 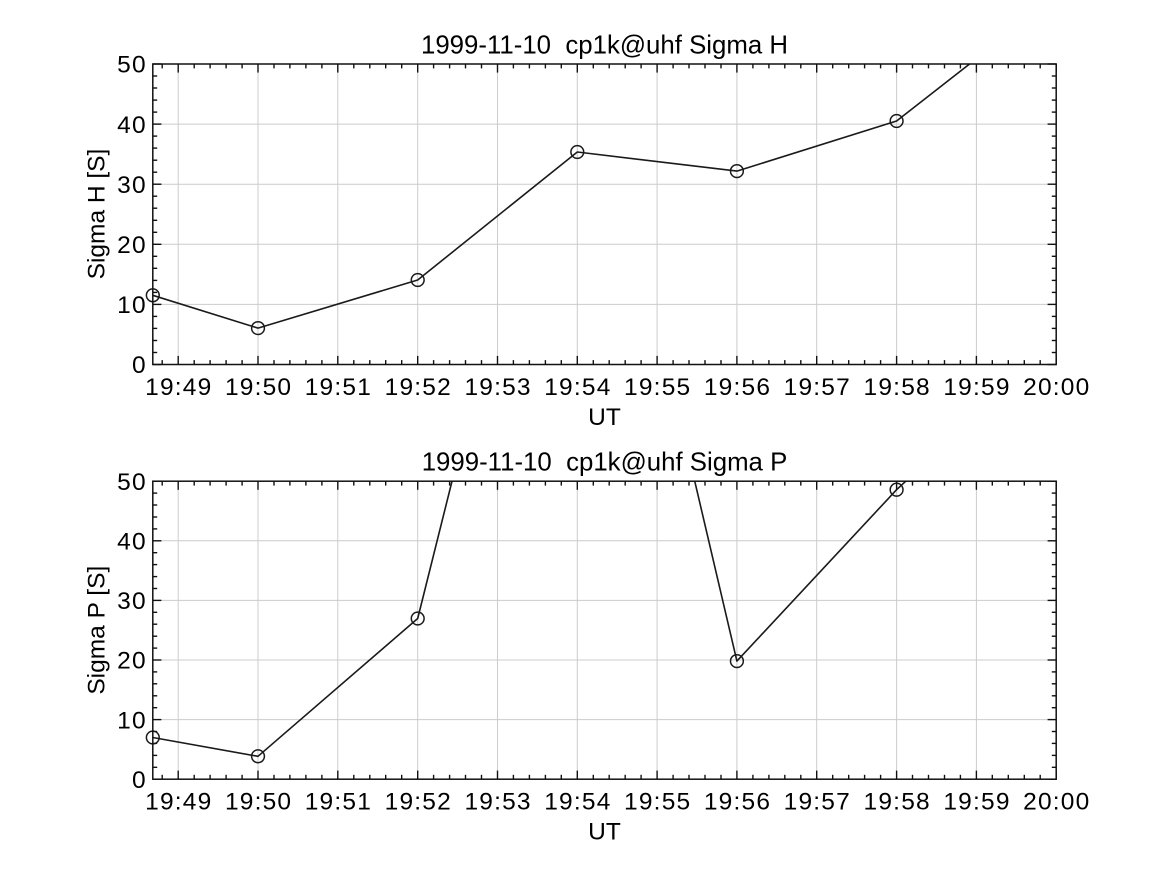 What do you see at coordinates (605, 463) in the screenshot?
I see `svg-text: 1999-11-10 cp1k@uhf Sigma P` at bounding box center [605, 463].